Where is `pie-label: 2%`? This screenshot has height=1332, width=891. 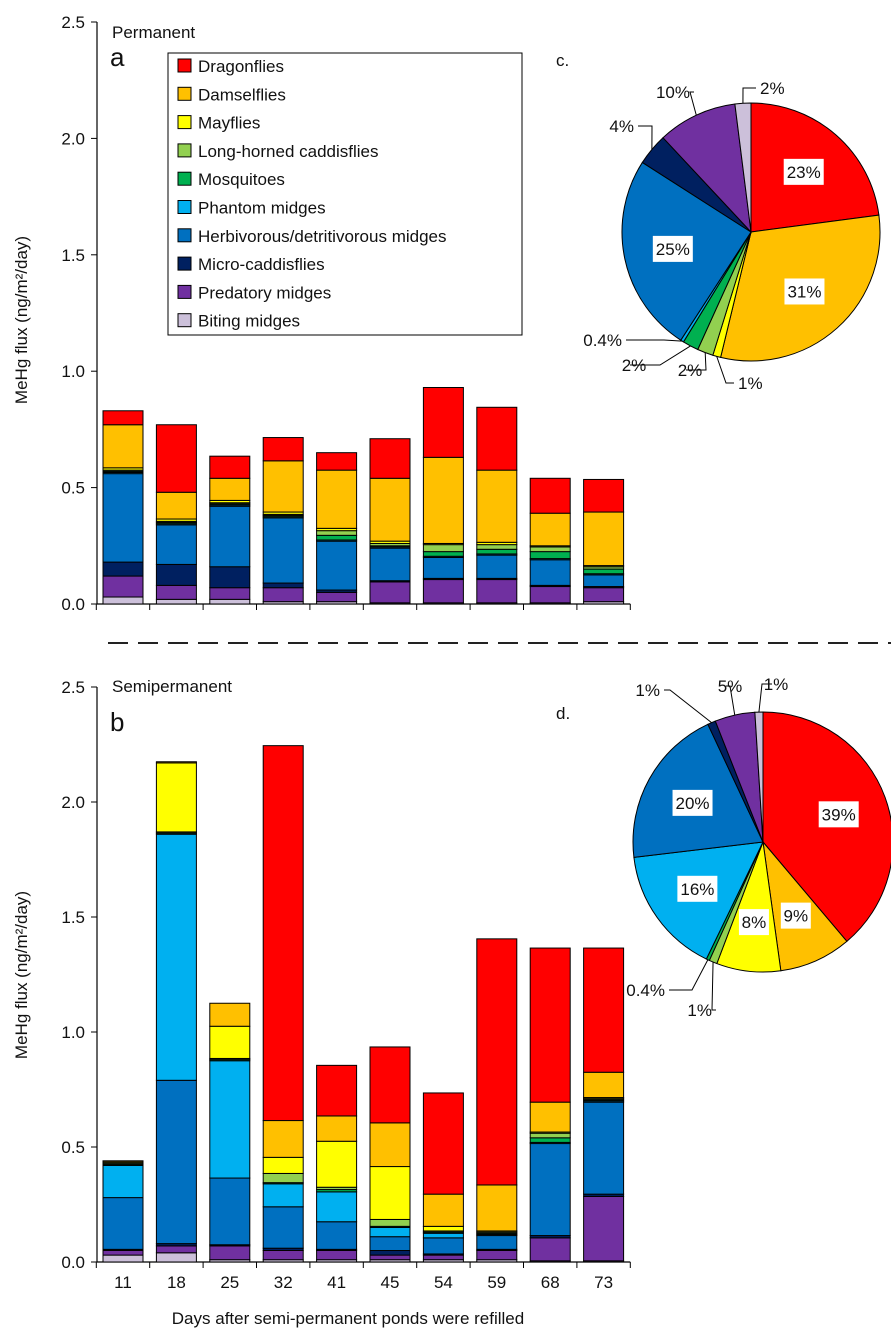
pie-label: 2% is located at coordinates (772, 88).